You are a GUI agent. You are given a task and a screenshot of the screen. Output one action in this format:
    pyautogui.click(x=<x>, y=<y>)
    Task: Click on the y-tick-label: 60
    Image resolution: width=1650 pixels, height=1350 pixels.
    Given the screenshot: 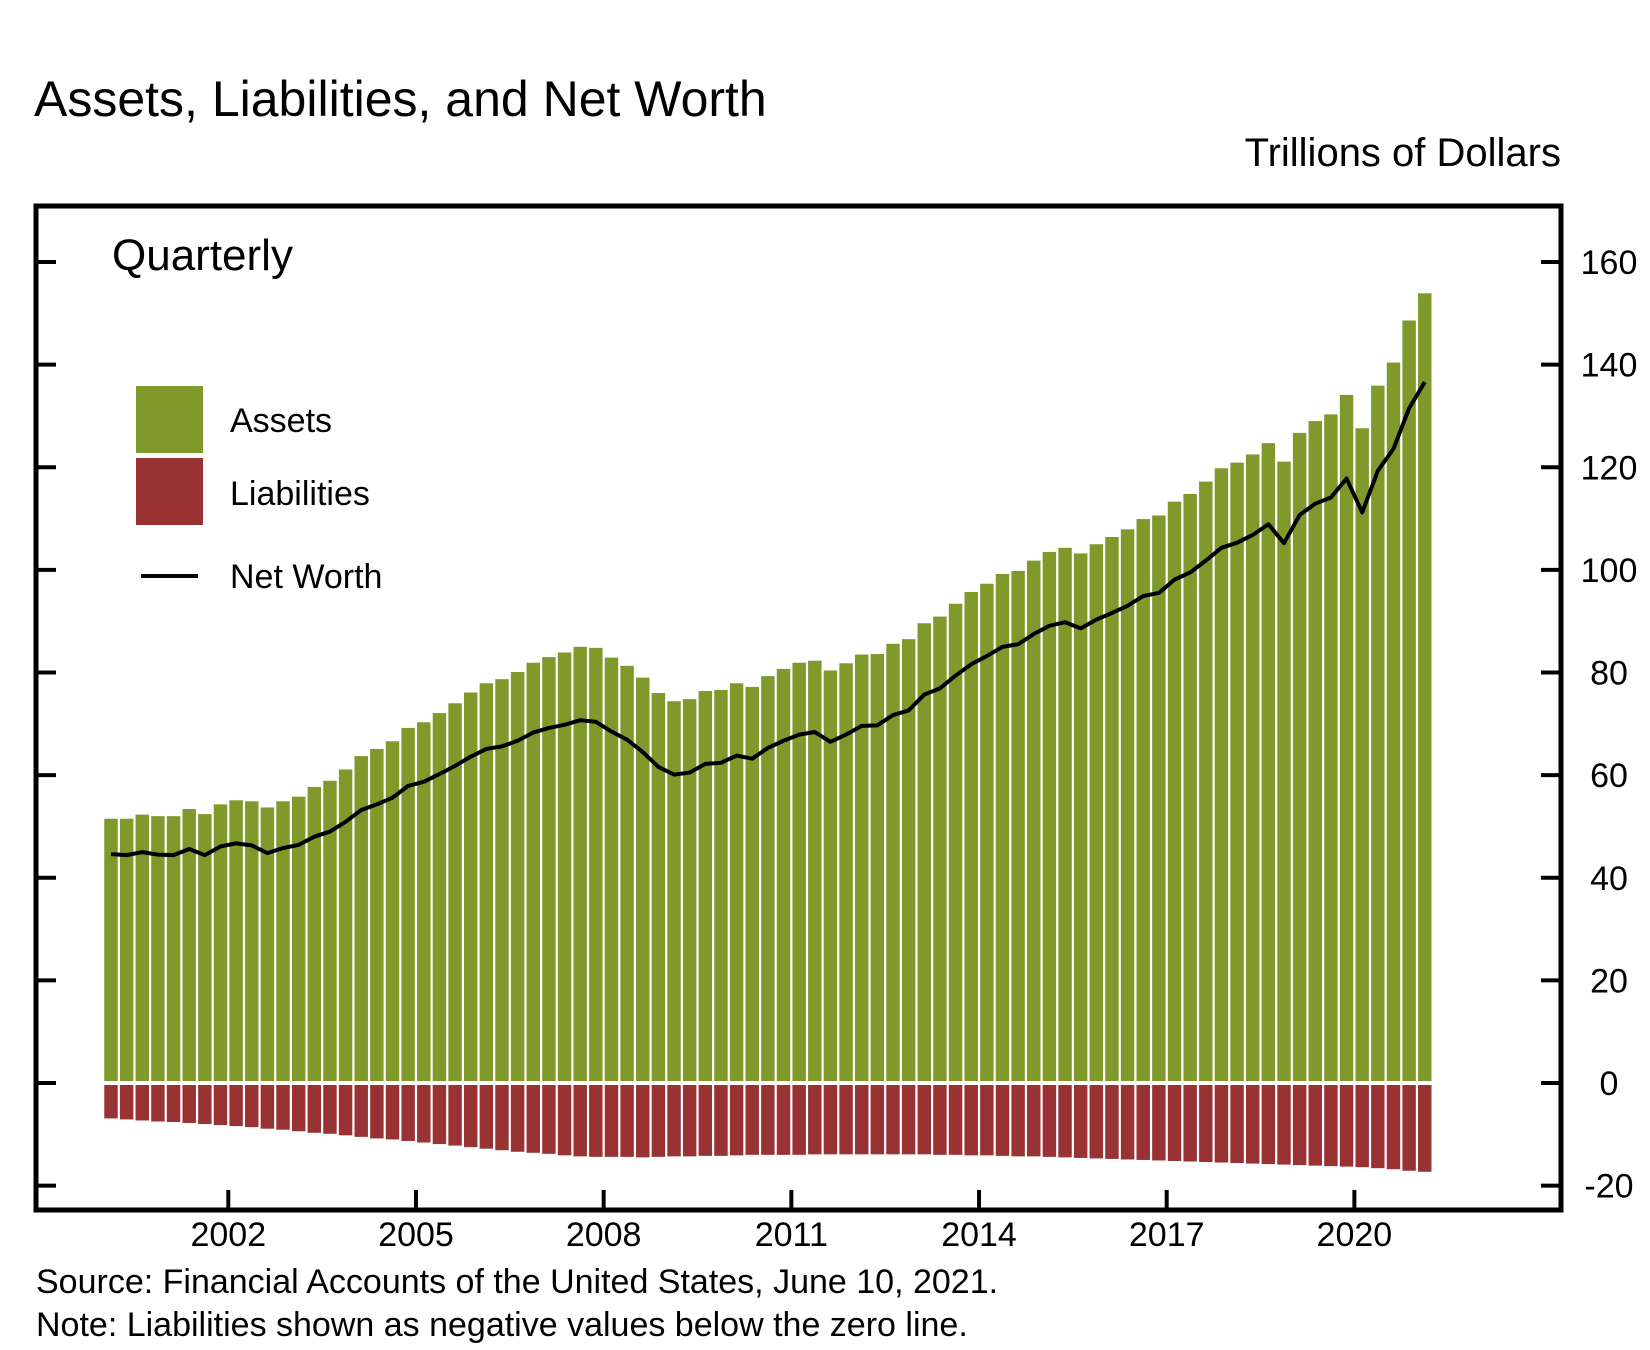 What is the action you would take?
    pyautogui.click(x=1609, y=776)
    